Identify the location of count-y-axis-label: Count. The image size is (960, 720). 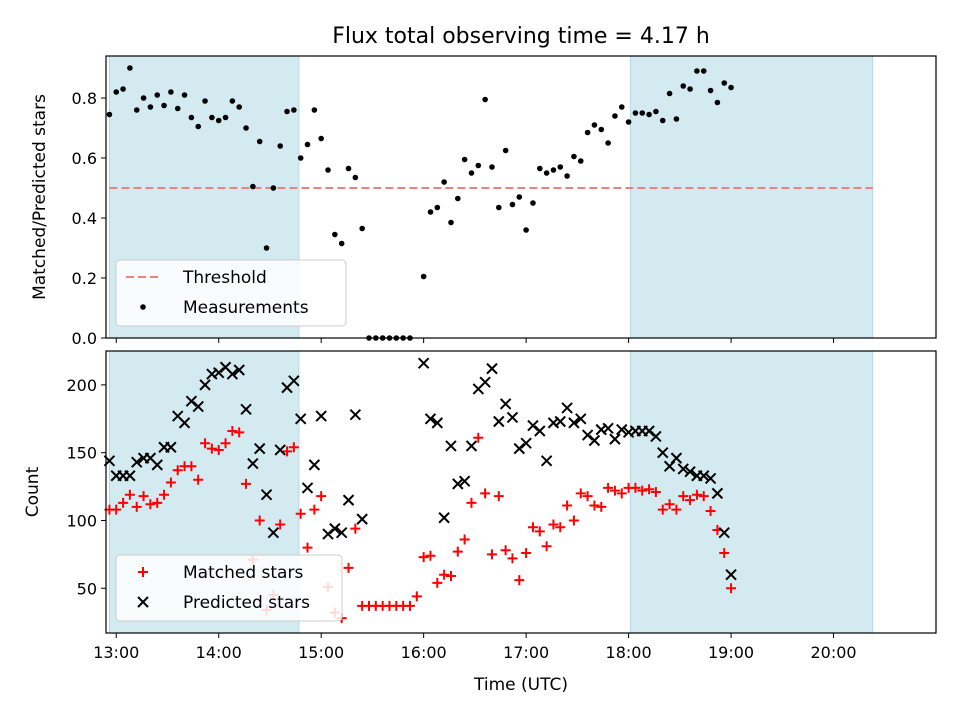
(33, 491).